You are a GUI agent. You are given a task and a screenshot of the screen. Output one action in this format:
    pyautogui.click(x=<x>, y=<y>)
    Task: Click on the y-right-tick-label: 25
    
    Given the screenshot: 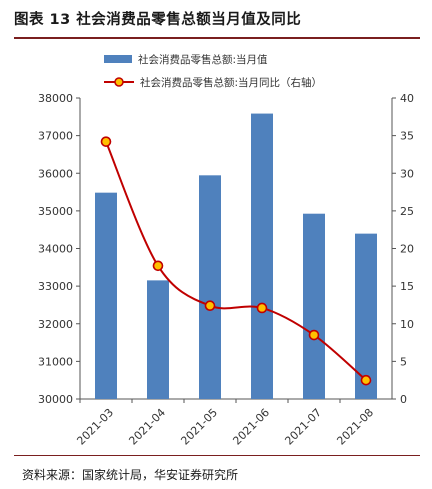 What is the action you would take?
    pyautogui.click(x=407, y=211)
    